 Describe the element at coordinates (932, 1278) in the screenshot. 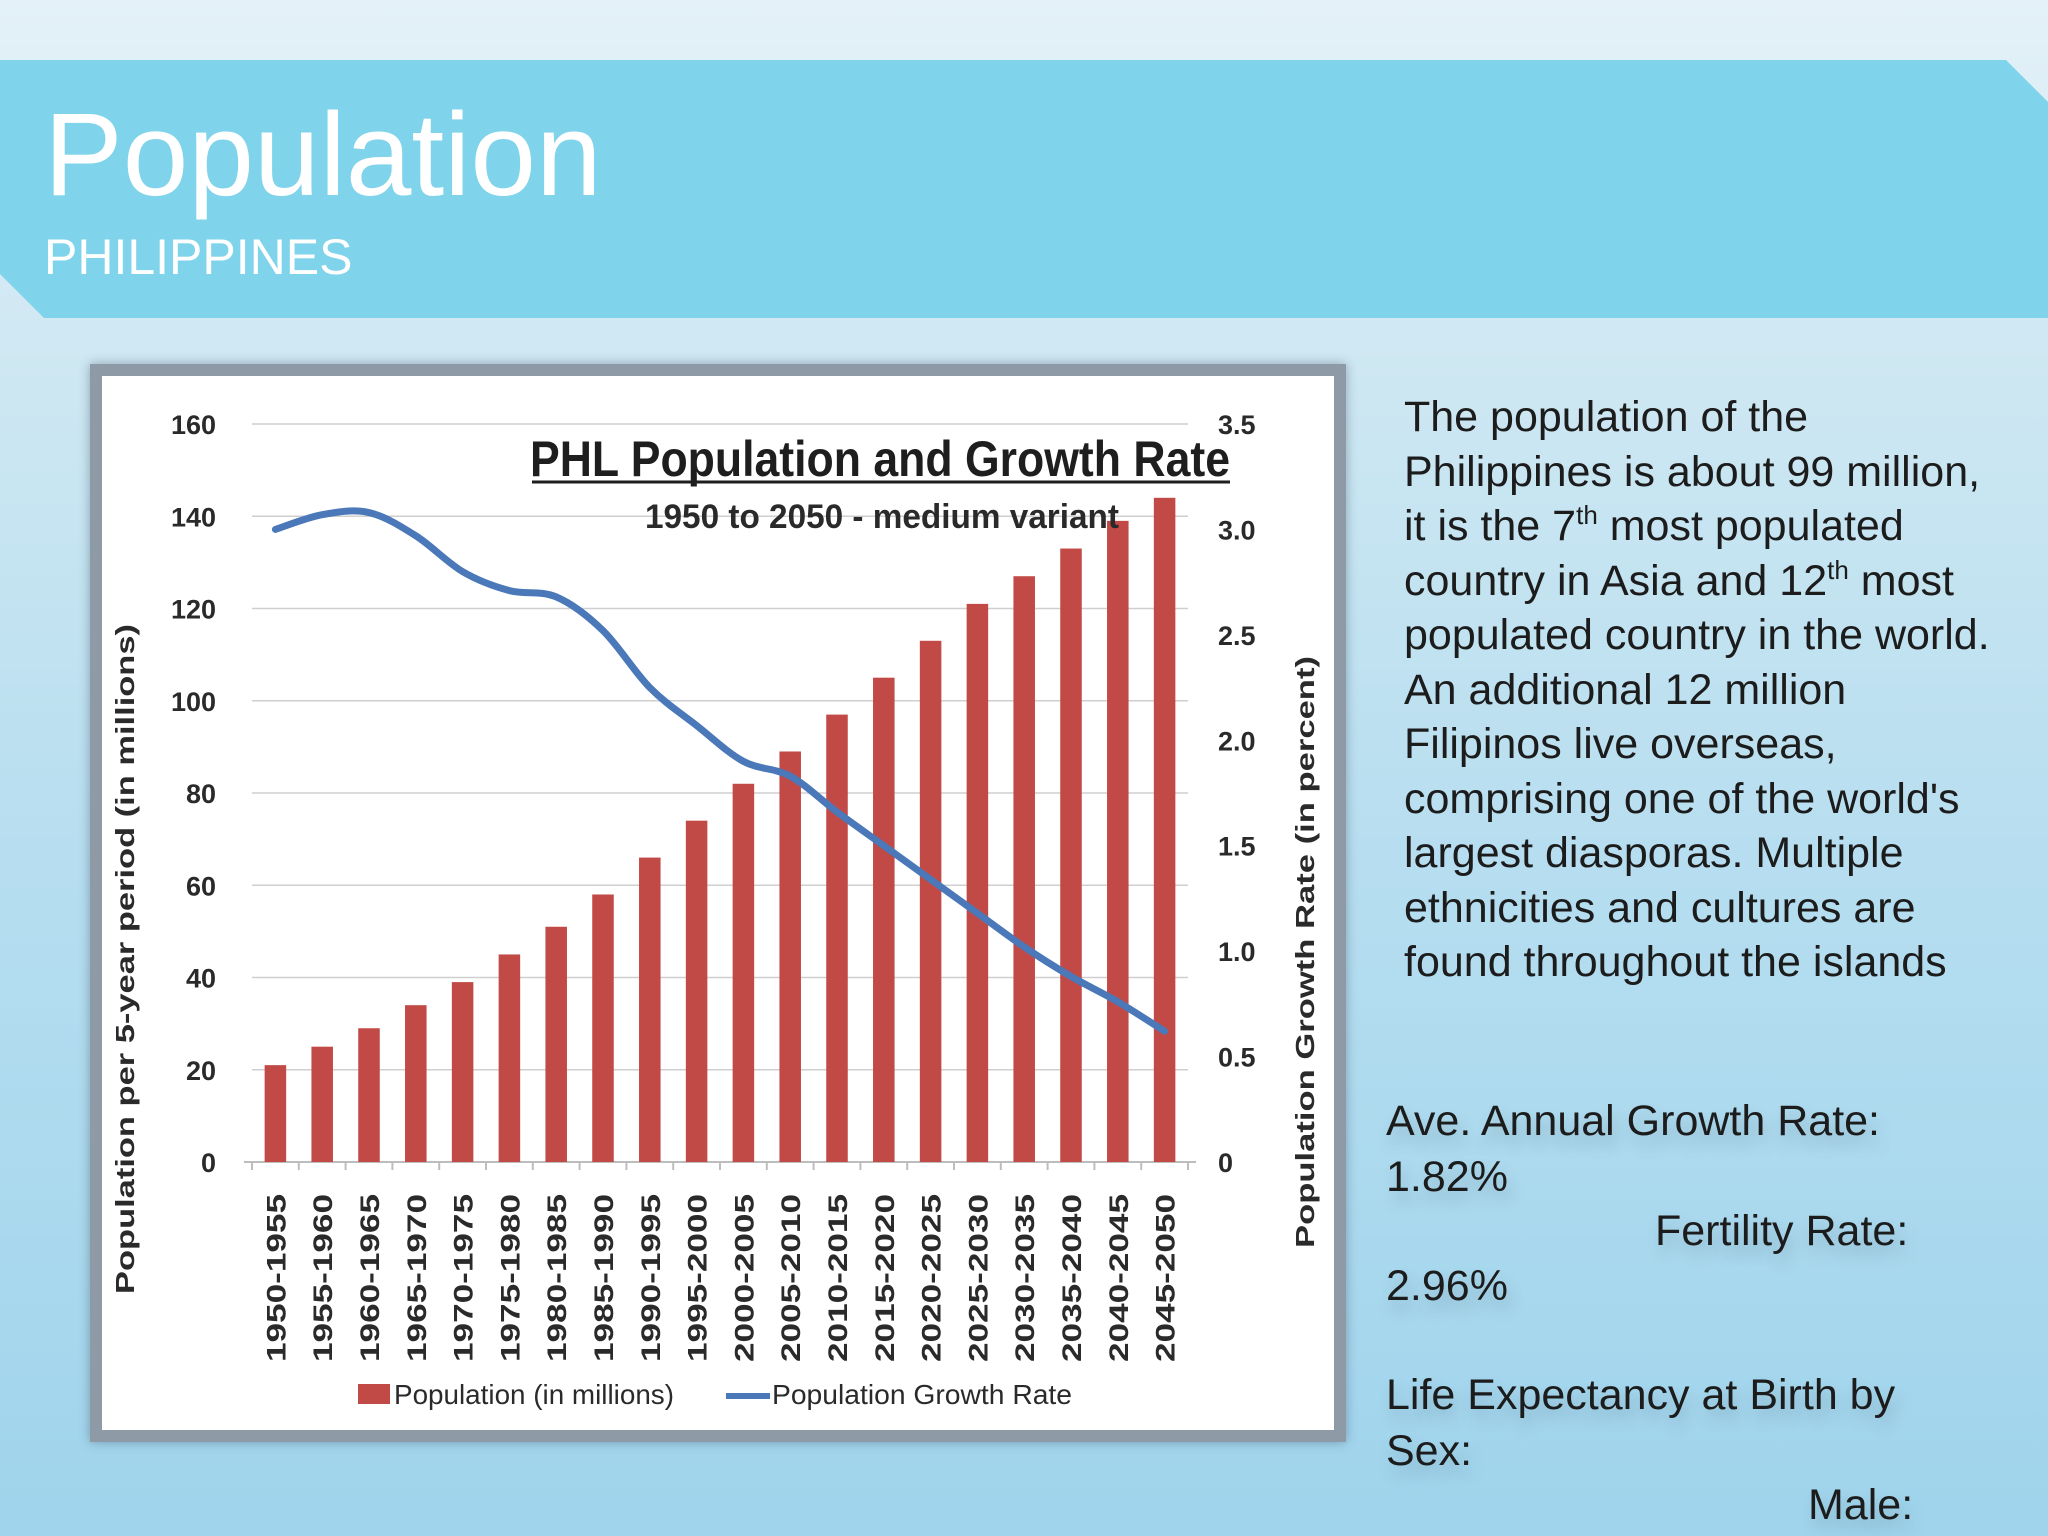

I see `x-tick-label: 2020-2025` at that location.